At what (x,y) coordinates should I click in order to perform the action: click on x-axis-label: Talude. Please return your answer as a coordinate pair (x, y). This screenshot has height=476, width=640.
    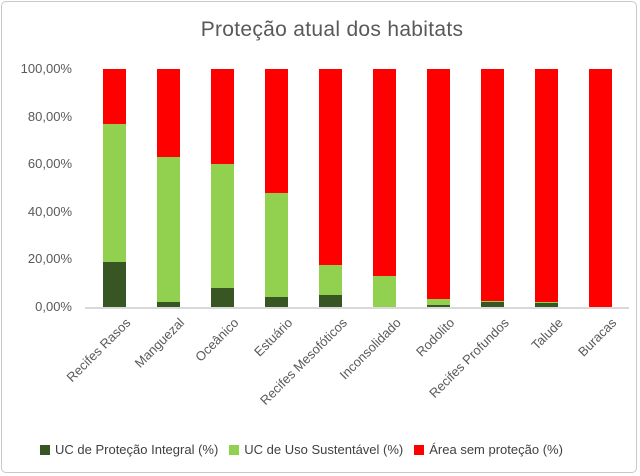
    Looking at the image, I should click on (546, 334).